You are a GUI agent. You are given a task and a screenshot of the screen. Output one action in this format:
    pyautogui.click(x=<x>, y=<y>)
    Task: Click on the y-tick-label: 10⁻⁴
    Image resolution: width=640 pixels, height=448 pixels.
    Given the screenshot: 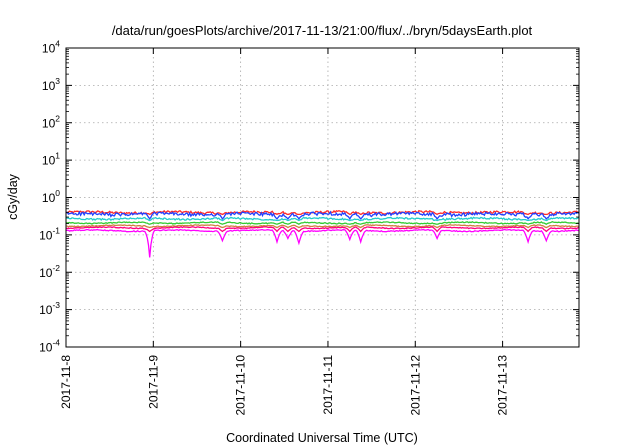 What is the action you would take?
    pyautogui.click(x=49, y=346)
    